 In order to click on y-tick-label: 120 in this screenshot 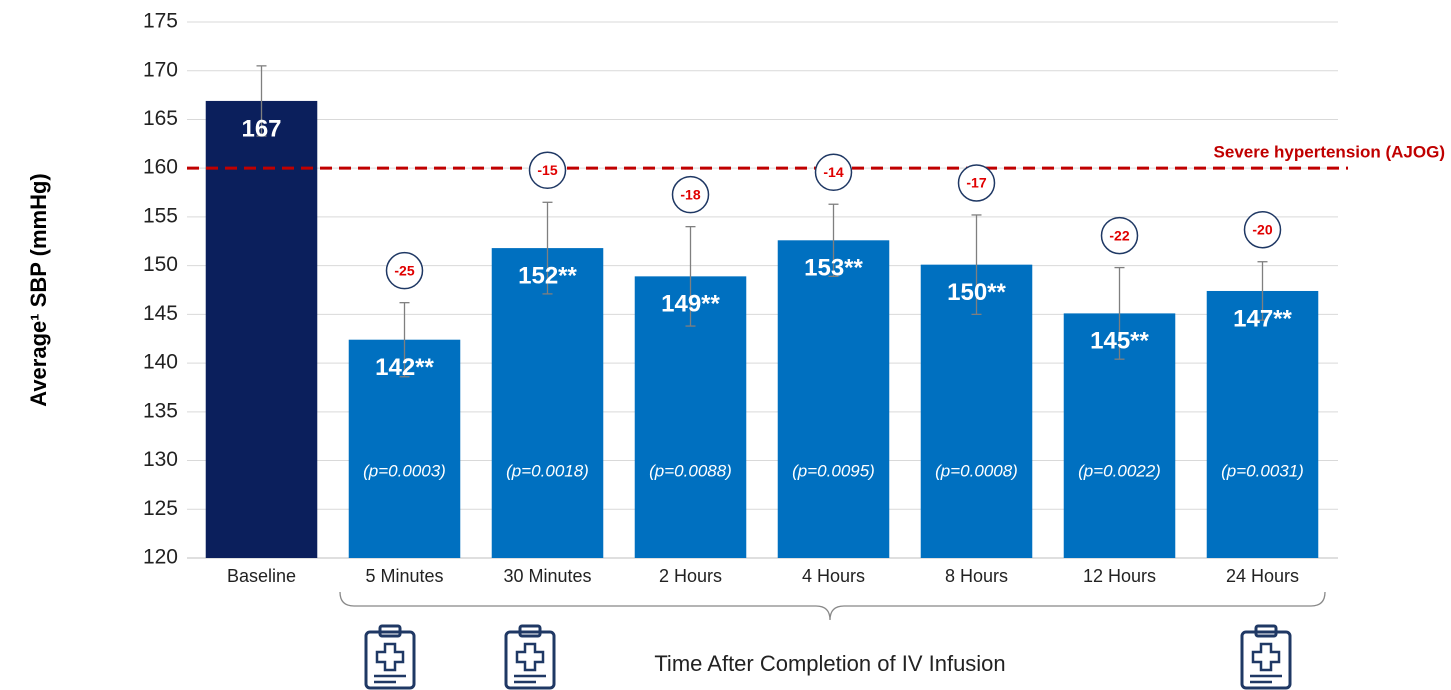, I will do `click(160, 557)`.